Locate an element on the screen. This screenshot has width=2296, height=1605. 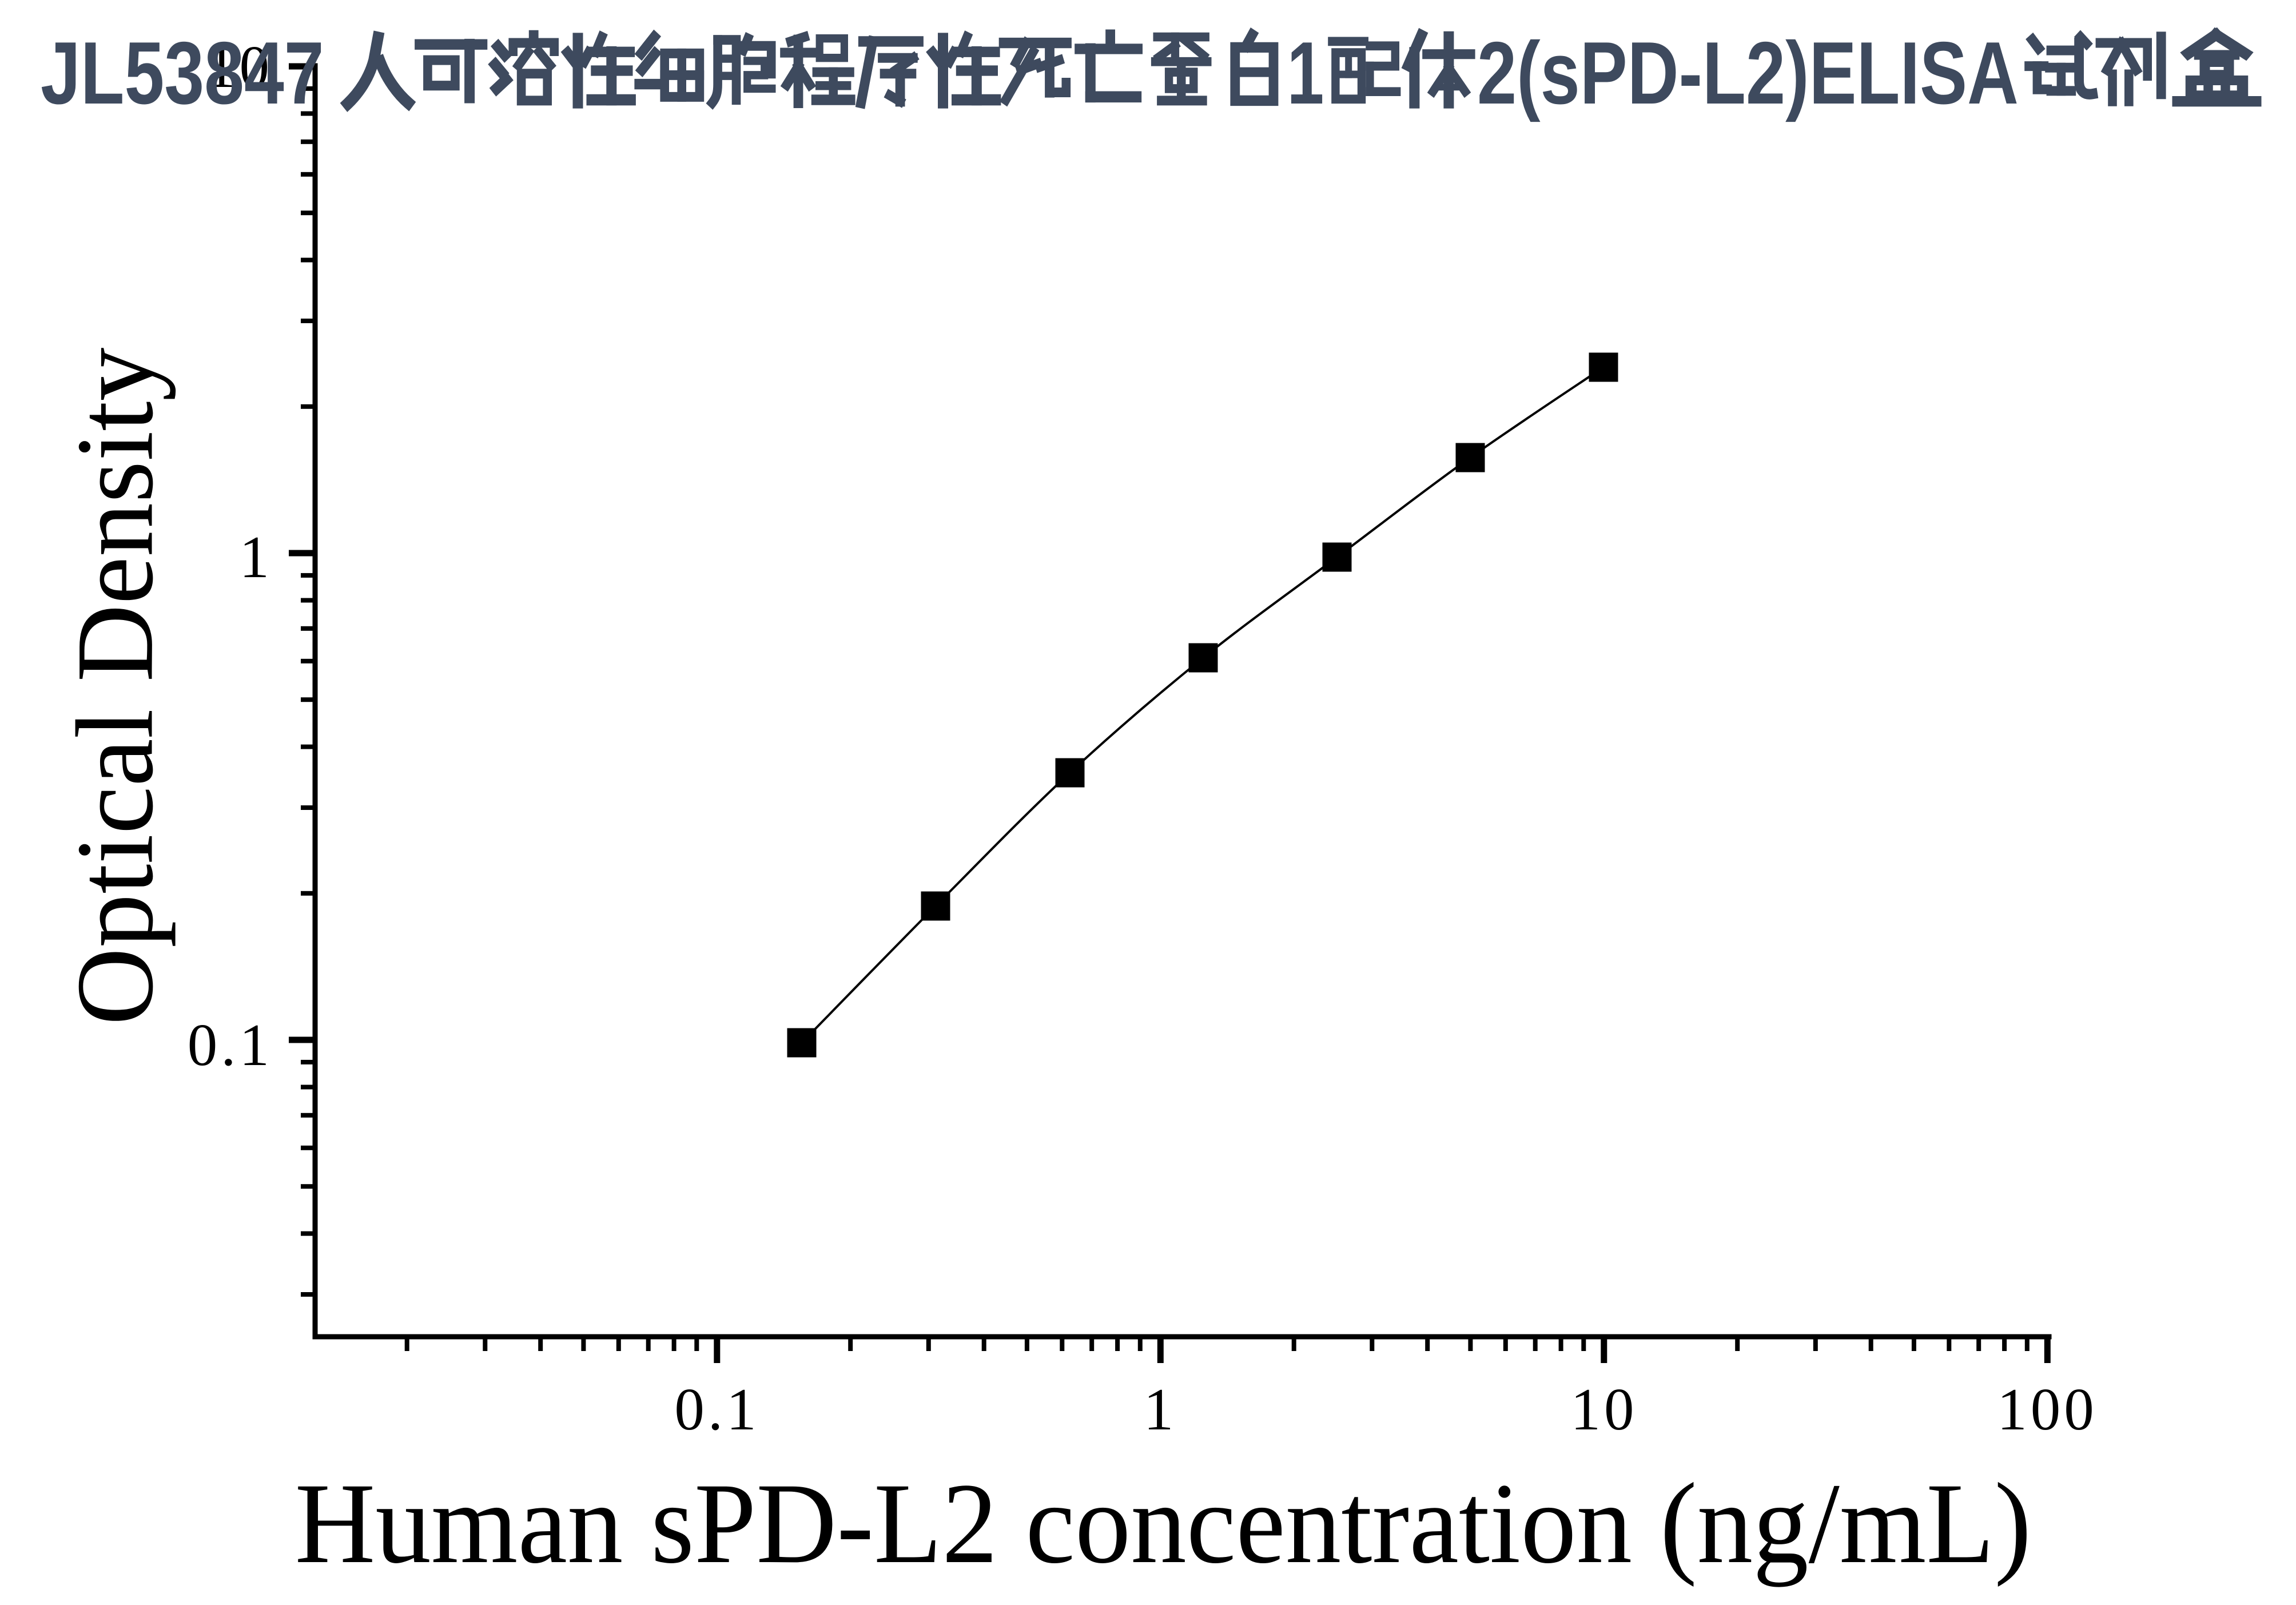
svg-text: 2(sPD-L2)ELISA is located at coordinates (1748, 72).